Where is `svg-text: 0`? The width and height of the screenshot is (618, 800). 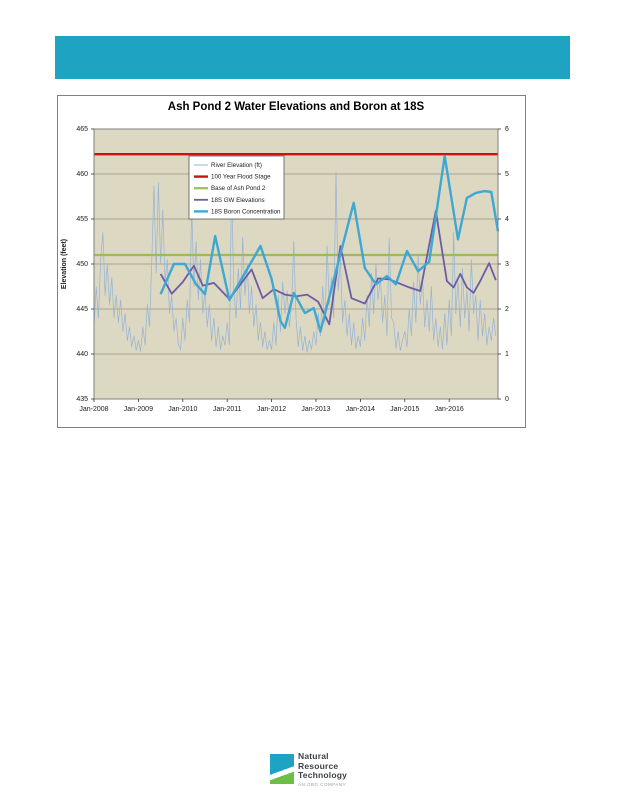
svg-text: 0 is located at coordinates (507, 399).